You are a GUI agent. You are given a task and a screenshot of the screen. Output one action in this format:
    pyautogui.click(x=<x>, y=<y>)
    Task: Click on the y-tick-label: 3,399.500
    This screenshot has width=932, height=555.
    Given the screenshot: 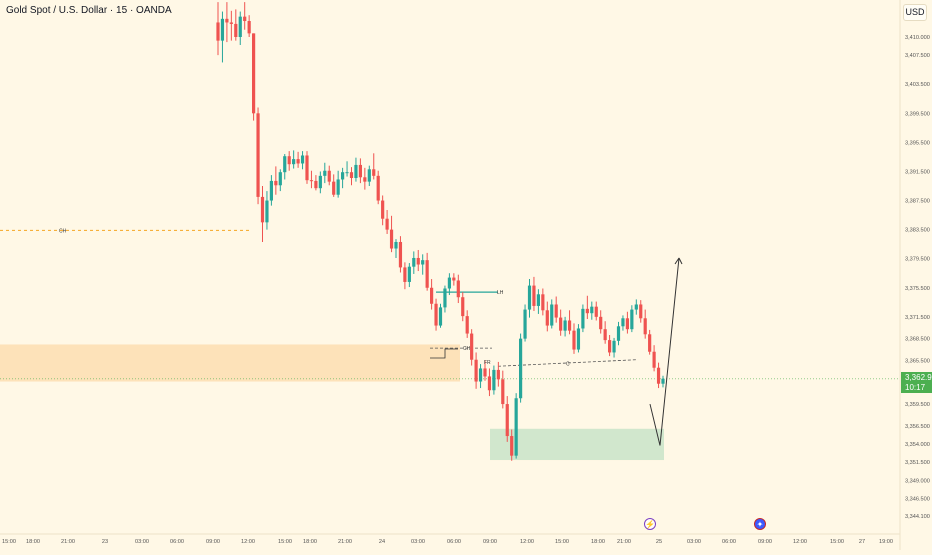 What is the action you would take?
    pyautogui.click(x=917, y=114)
    